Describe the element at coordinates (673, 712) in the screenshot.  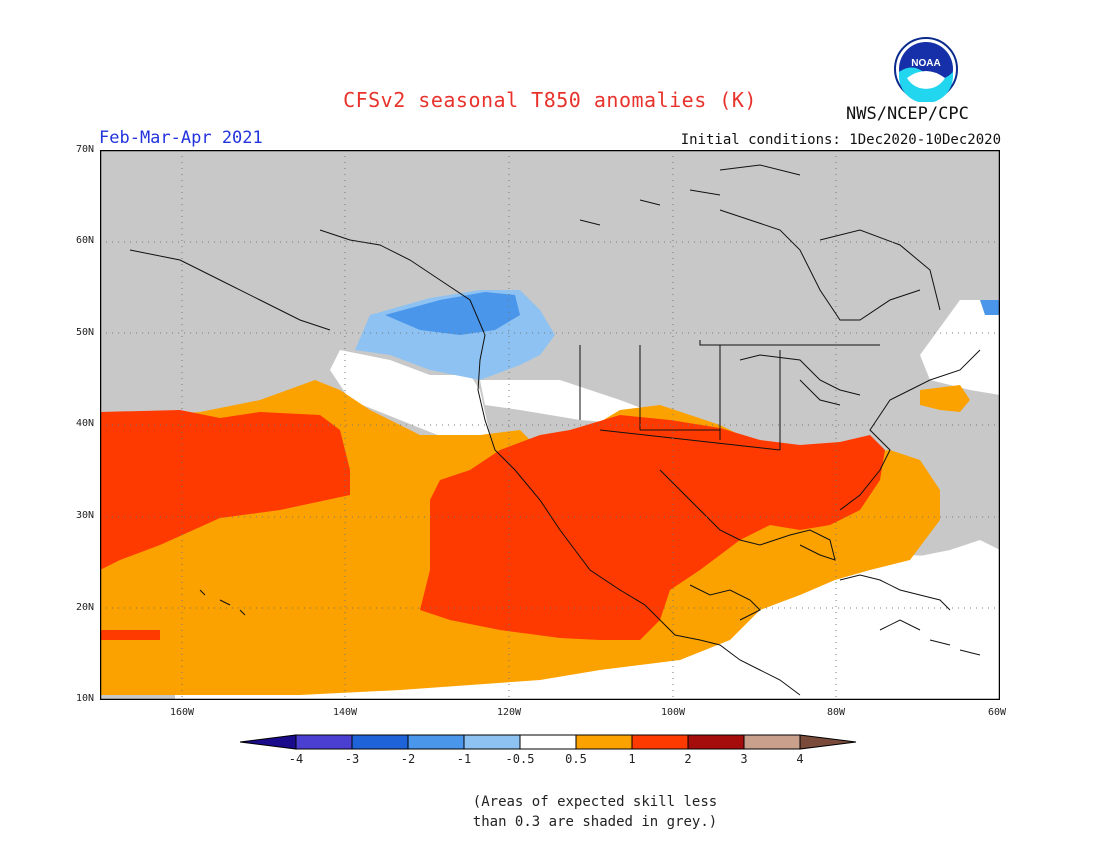
I see `lon-label: 100W` at that location.